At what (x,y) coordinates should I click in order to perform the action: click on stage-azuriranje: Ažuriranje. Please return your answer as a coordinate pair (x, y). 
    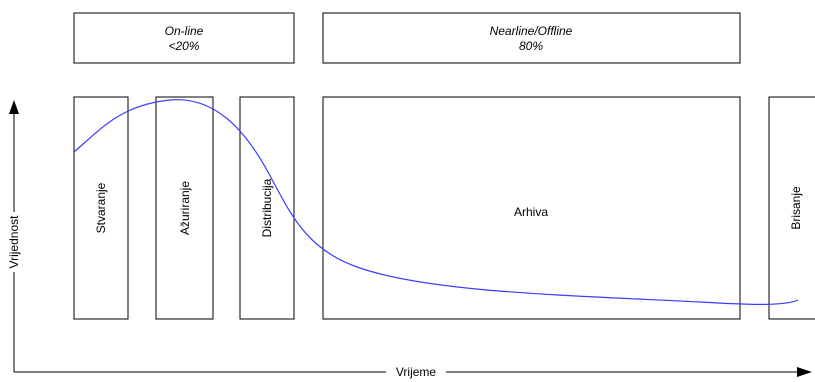
    Looking at the image, I should click on (184, 208).